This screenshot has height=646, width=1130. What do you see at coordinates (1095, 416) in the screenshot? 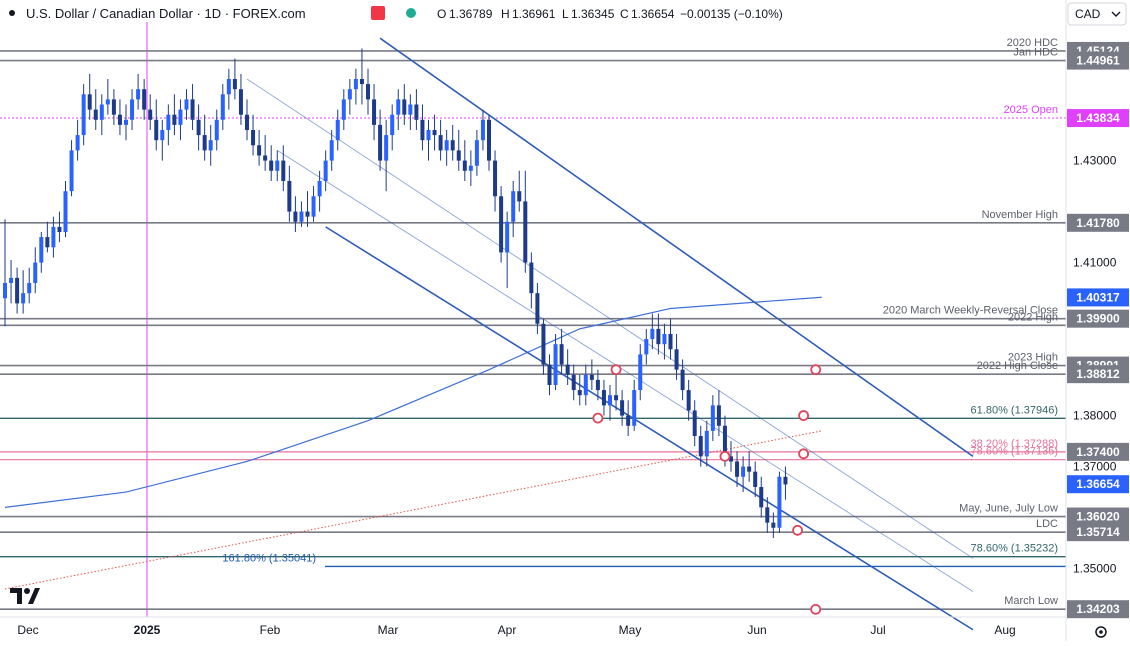
I see `y-tick-label: 1.38000` at bounding box center [1095, 416].